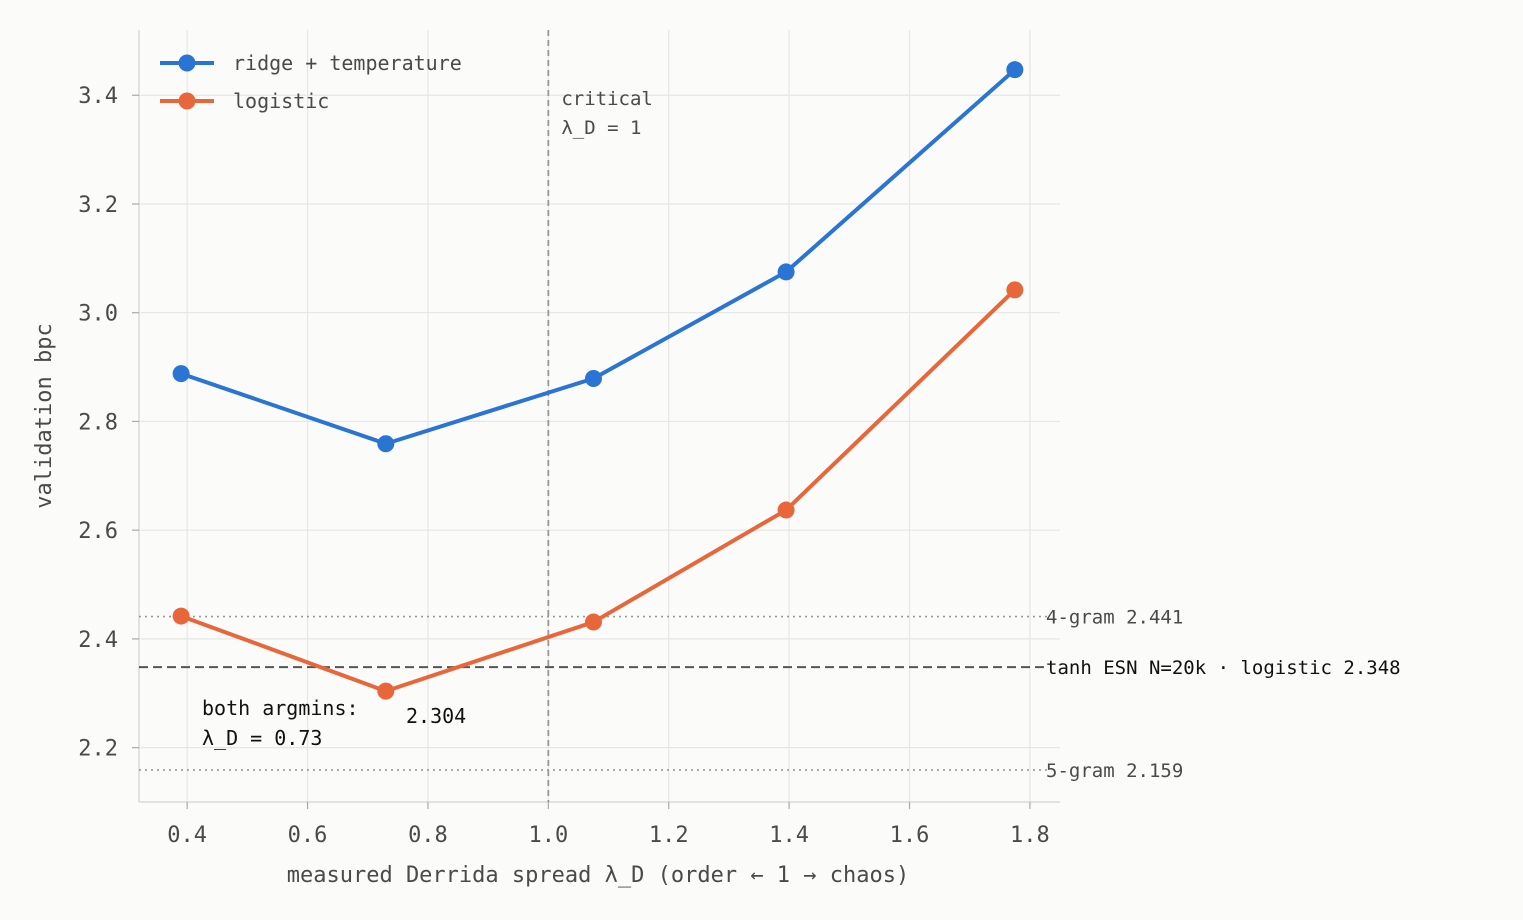 This screenshot has width=1523, height=920. What do you see at coordinates (262, 738) in the screenshot?
I see `argmin-annotation-line2: λ_D = 0.73` at bounding box center [262, 738].